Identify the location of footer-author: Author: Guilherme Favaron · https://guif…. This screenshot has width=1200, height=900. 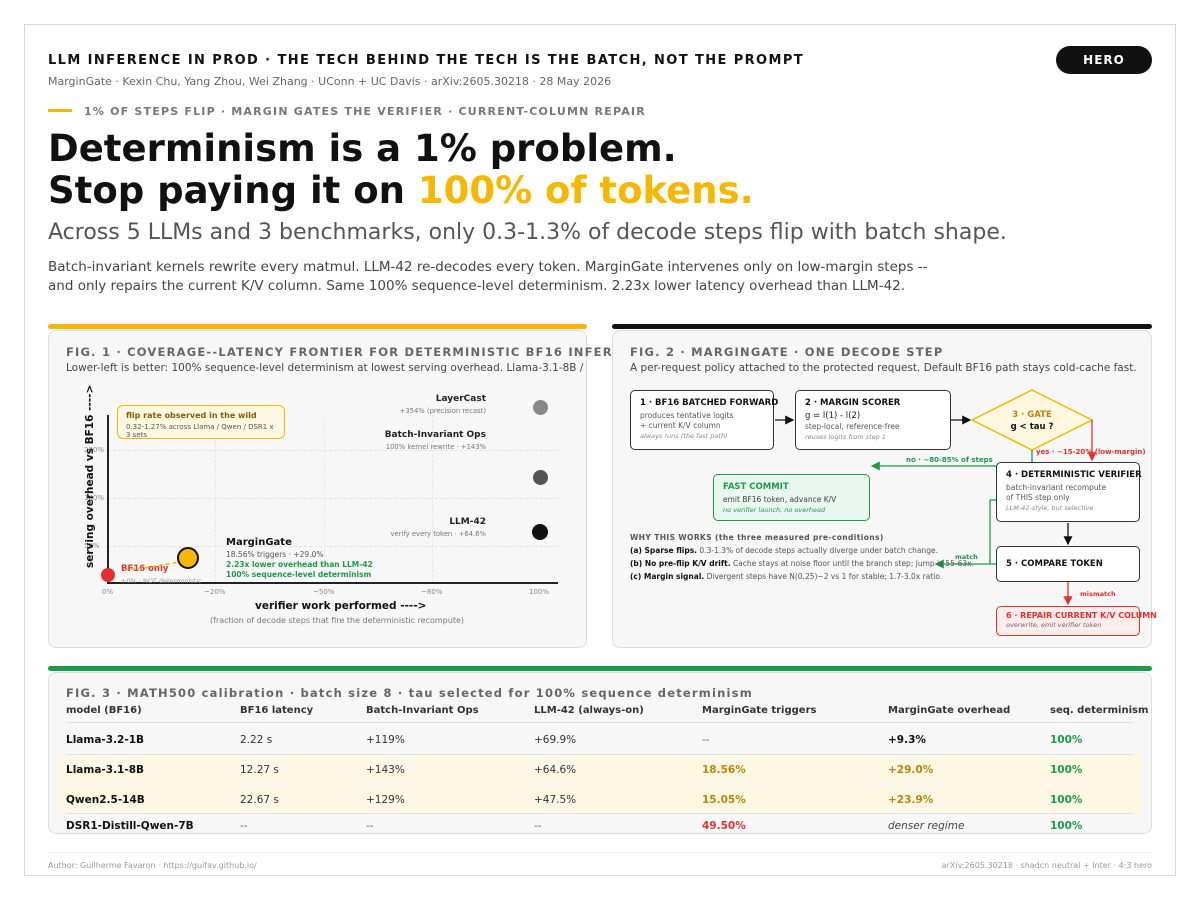
(152, 865).